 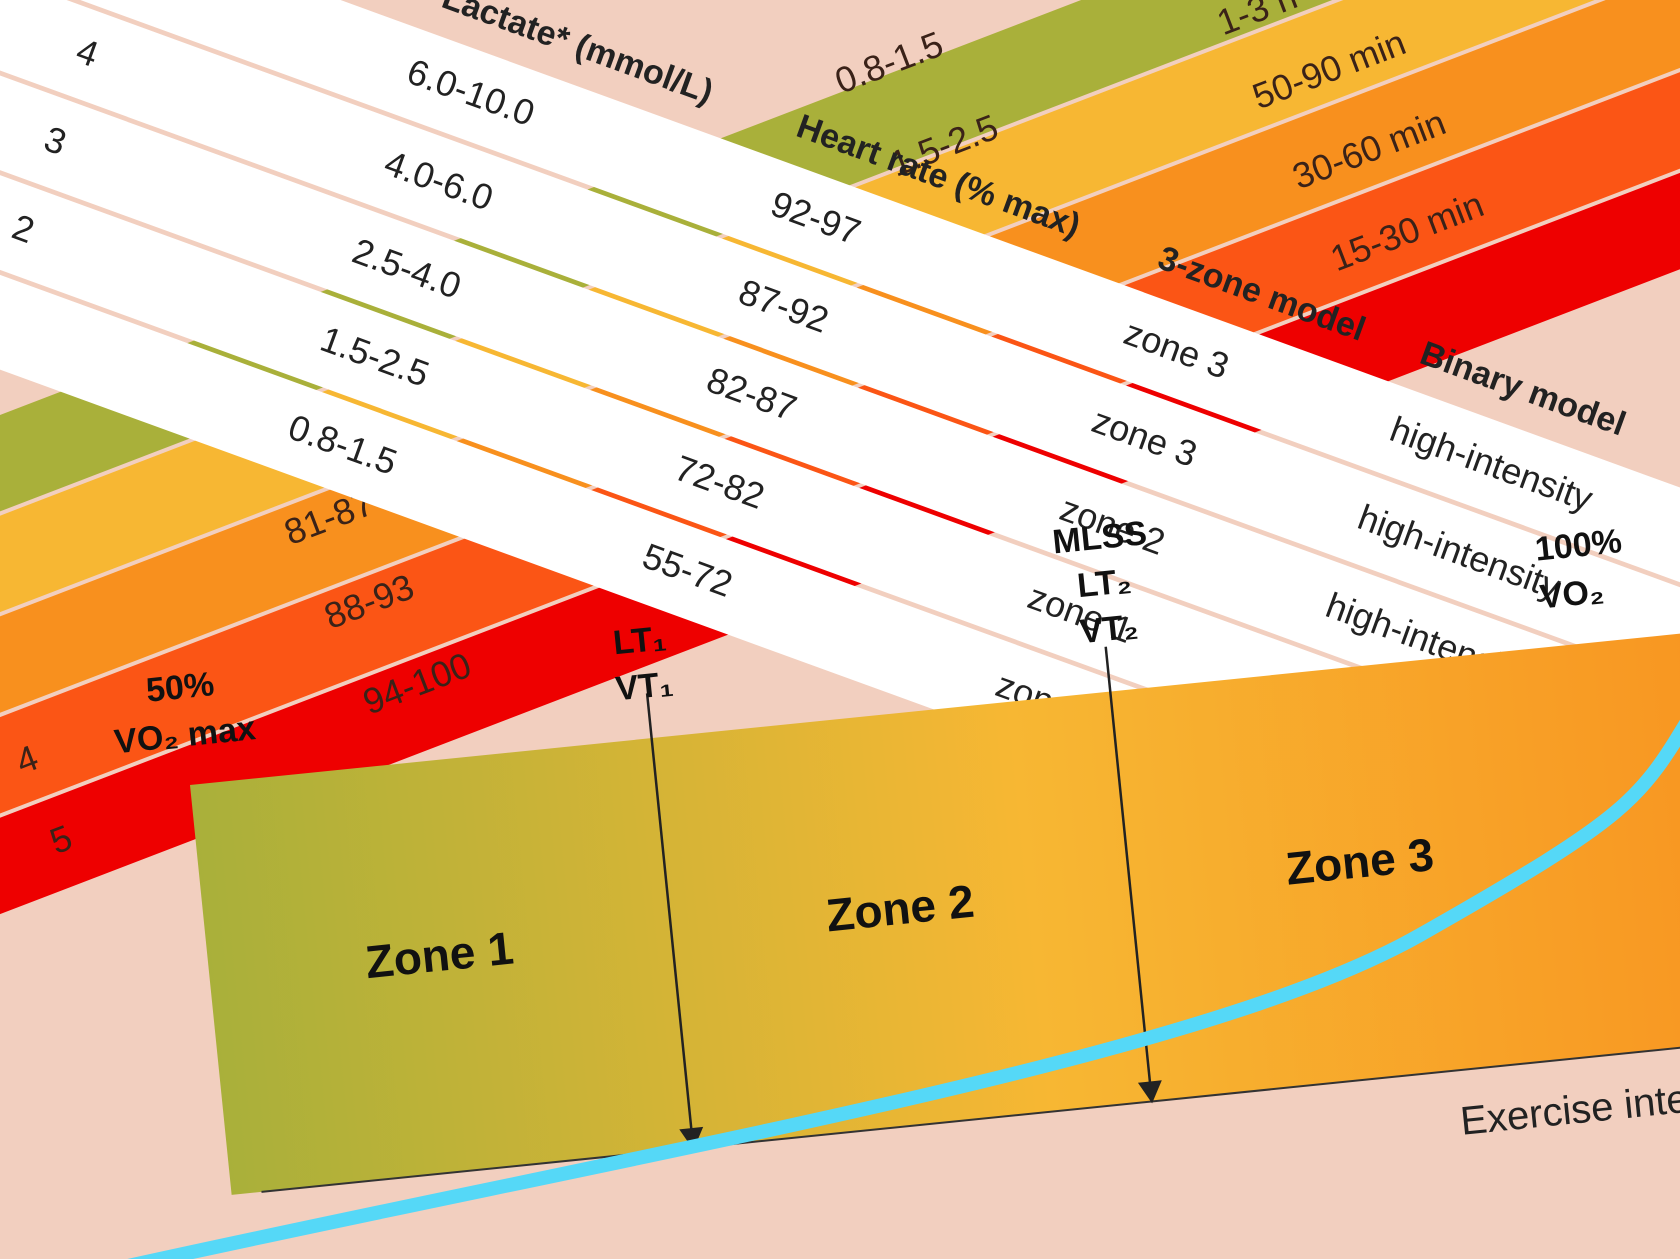 I want to click on threshold-label: LT₁, so click(x=639, y=640).